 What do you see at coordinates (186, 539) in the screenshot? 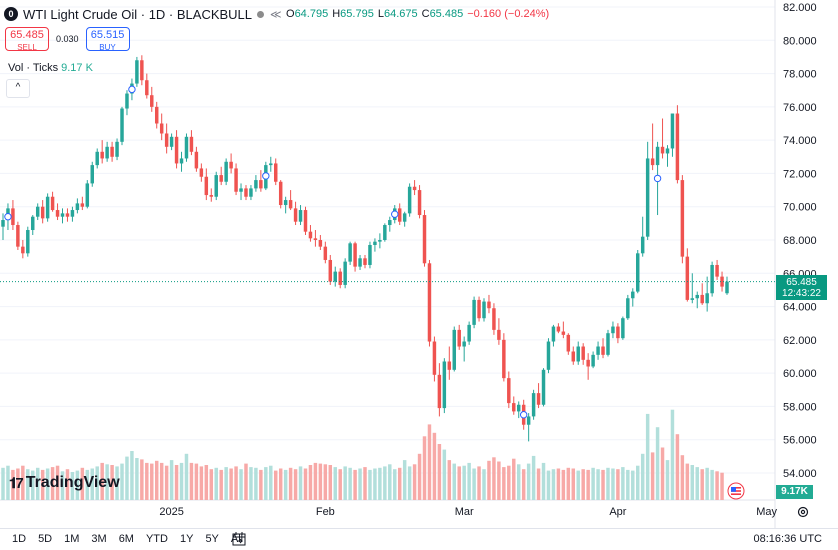
I see `range-1y: 1Y` at bounding box center [186, 539].